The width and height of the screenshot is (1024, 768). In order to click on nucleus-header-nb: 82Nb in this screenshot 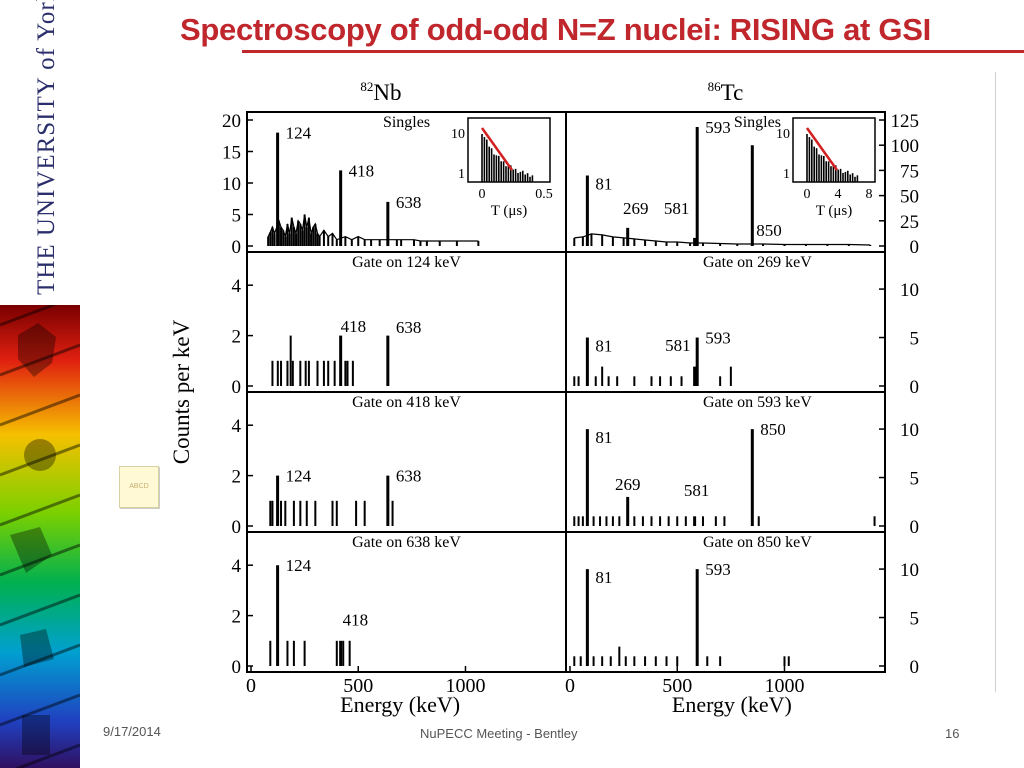, I will do `click(380, 92)`.